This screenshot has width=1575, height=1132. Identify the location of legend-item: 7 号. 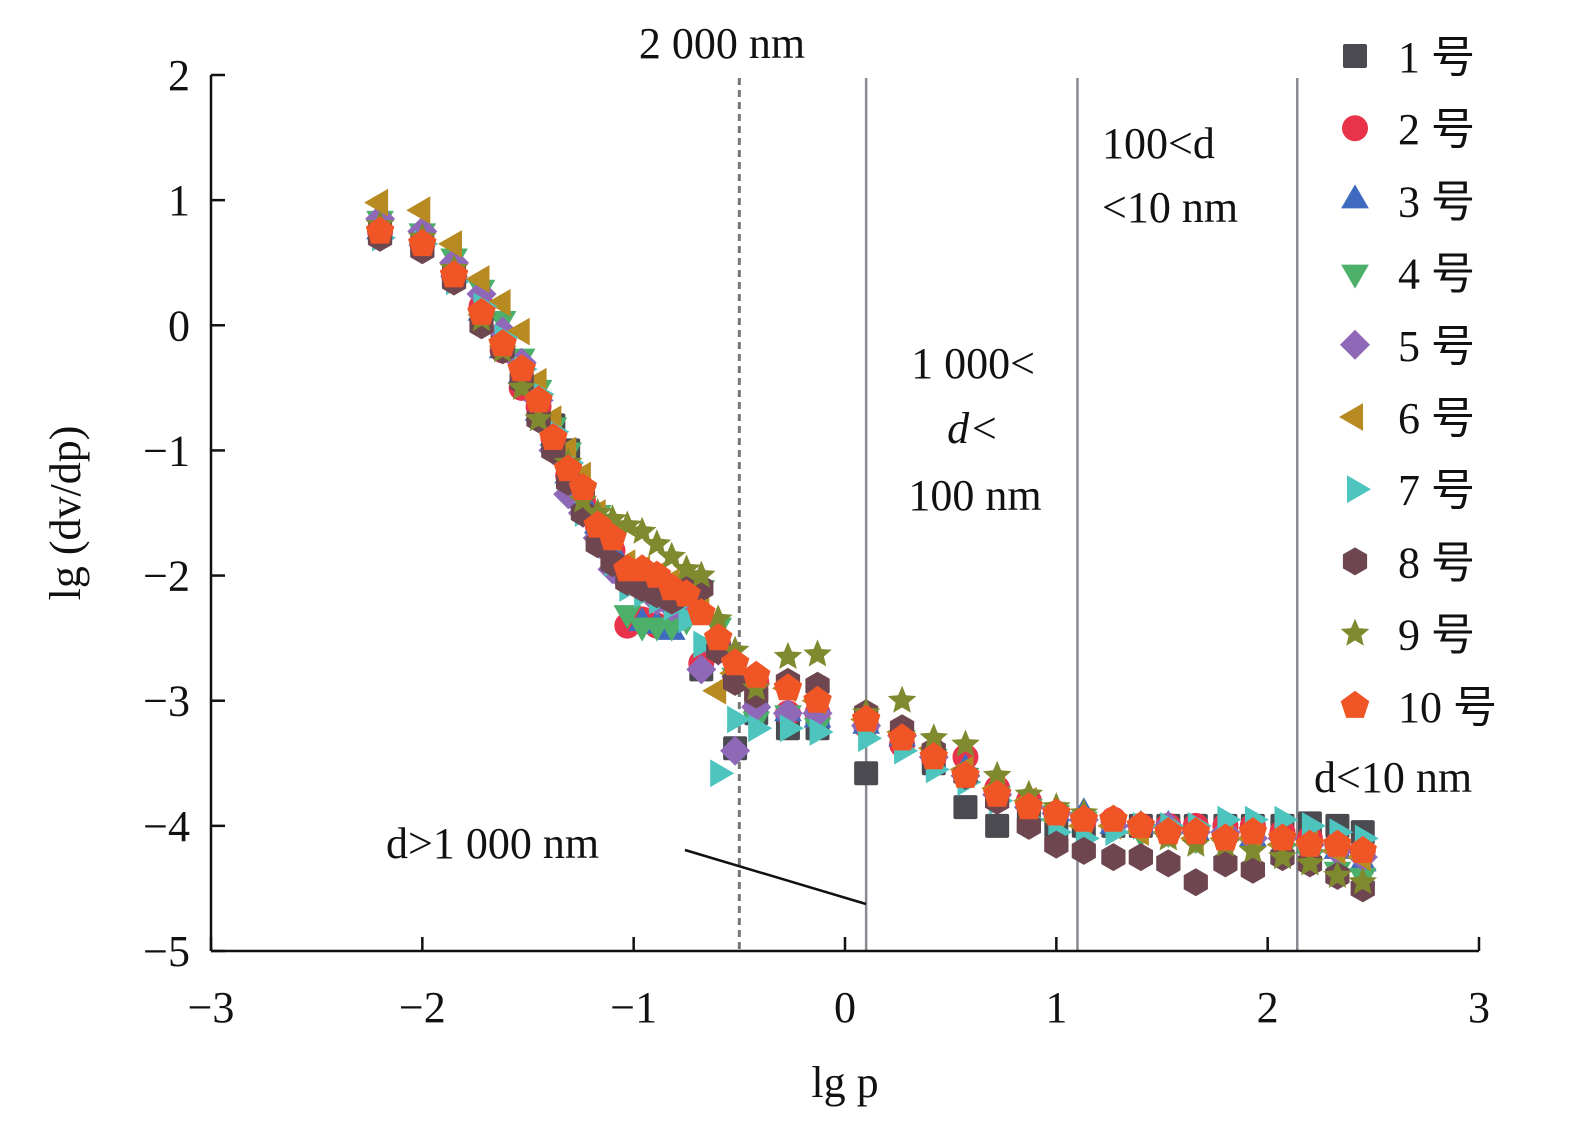
(1411, 490).